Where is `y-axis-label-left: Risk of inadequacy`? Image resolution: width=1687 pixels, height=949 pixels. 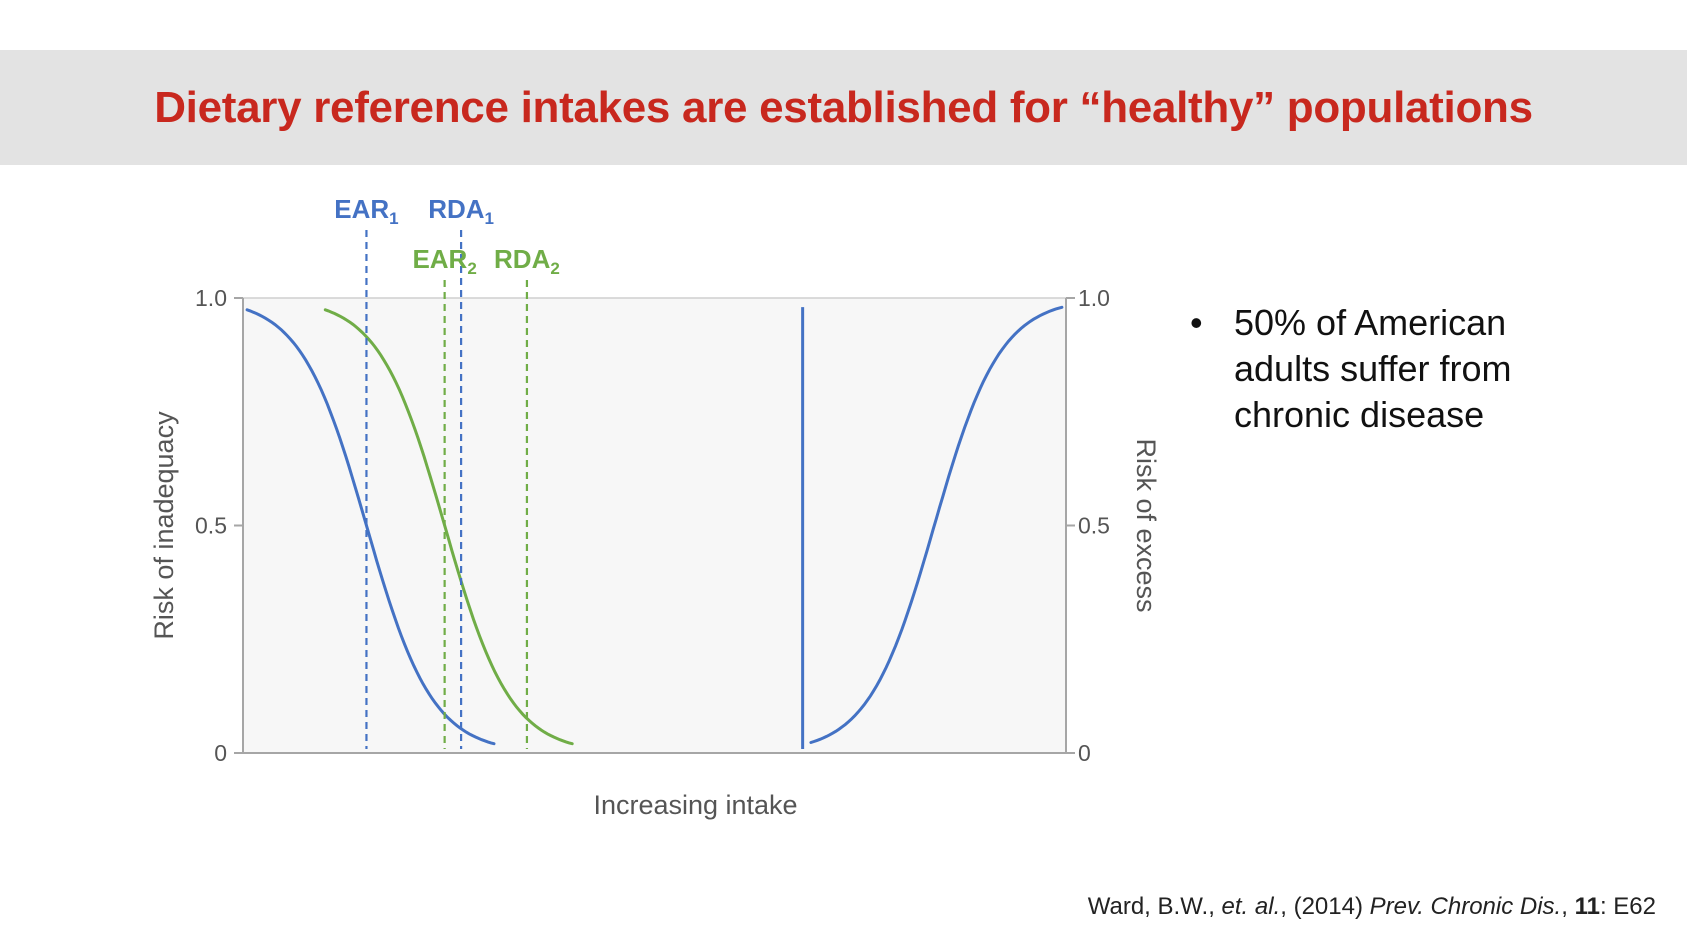 y-axis-label-left: Risk of inadequacy is located at coordinates (164, 525).